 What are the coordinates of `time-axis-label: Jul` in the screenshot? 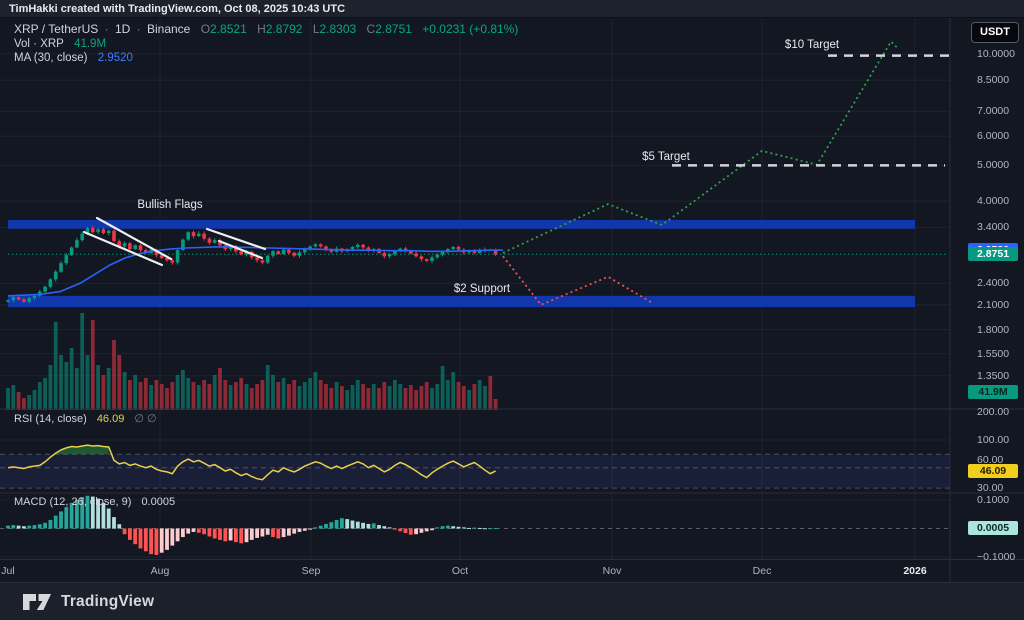 It's located at (8, 571).